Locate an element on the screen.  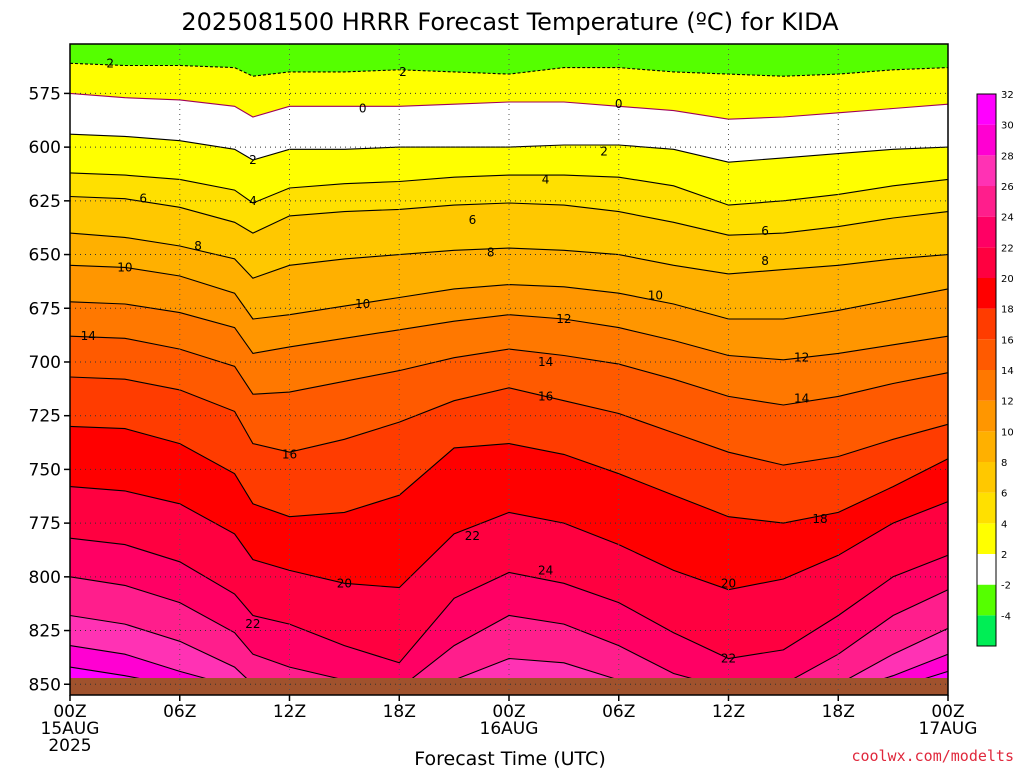
x-tick-label: 15AUG is located at coordinates (70, 729).